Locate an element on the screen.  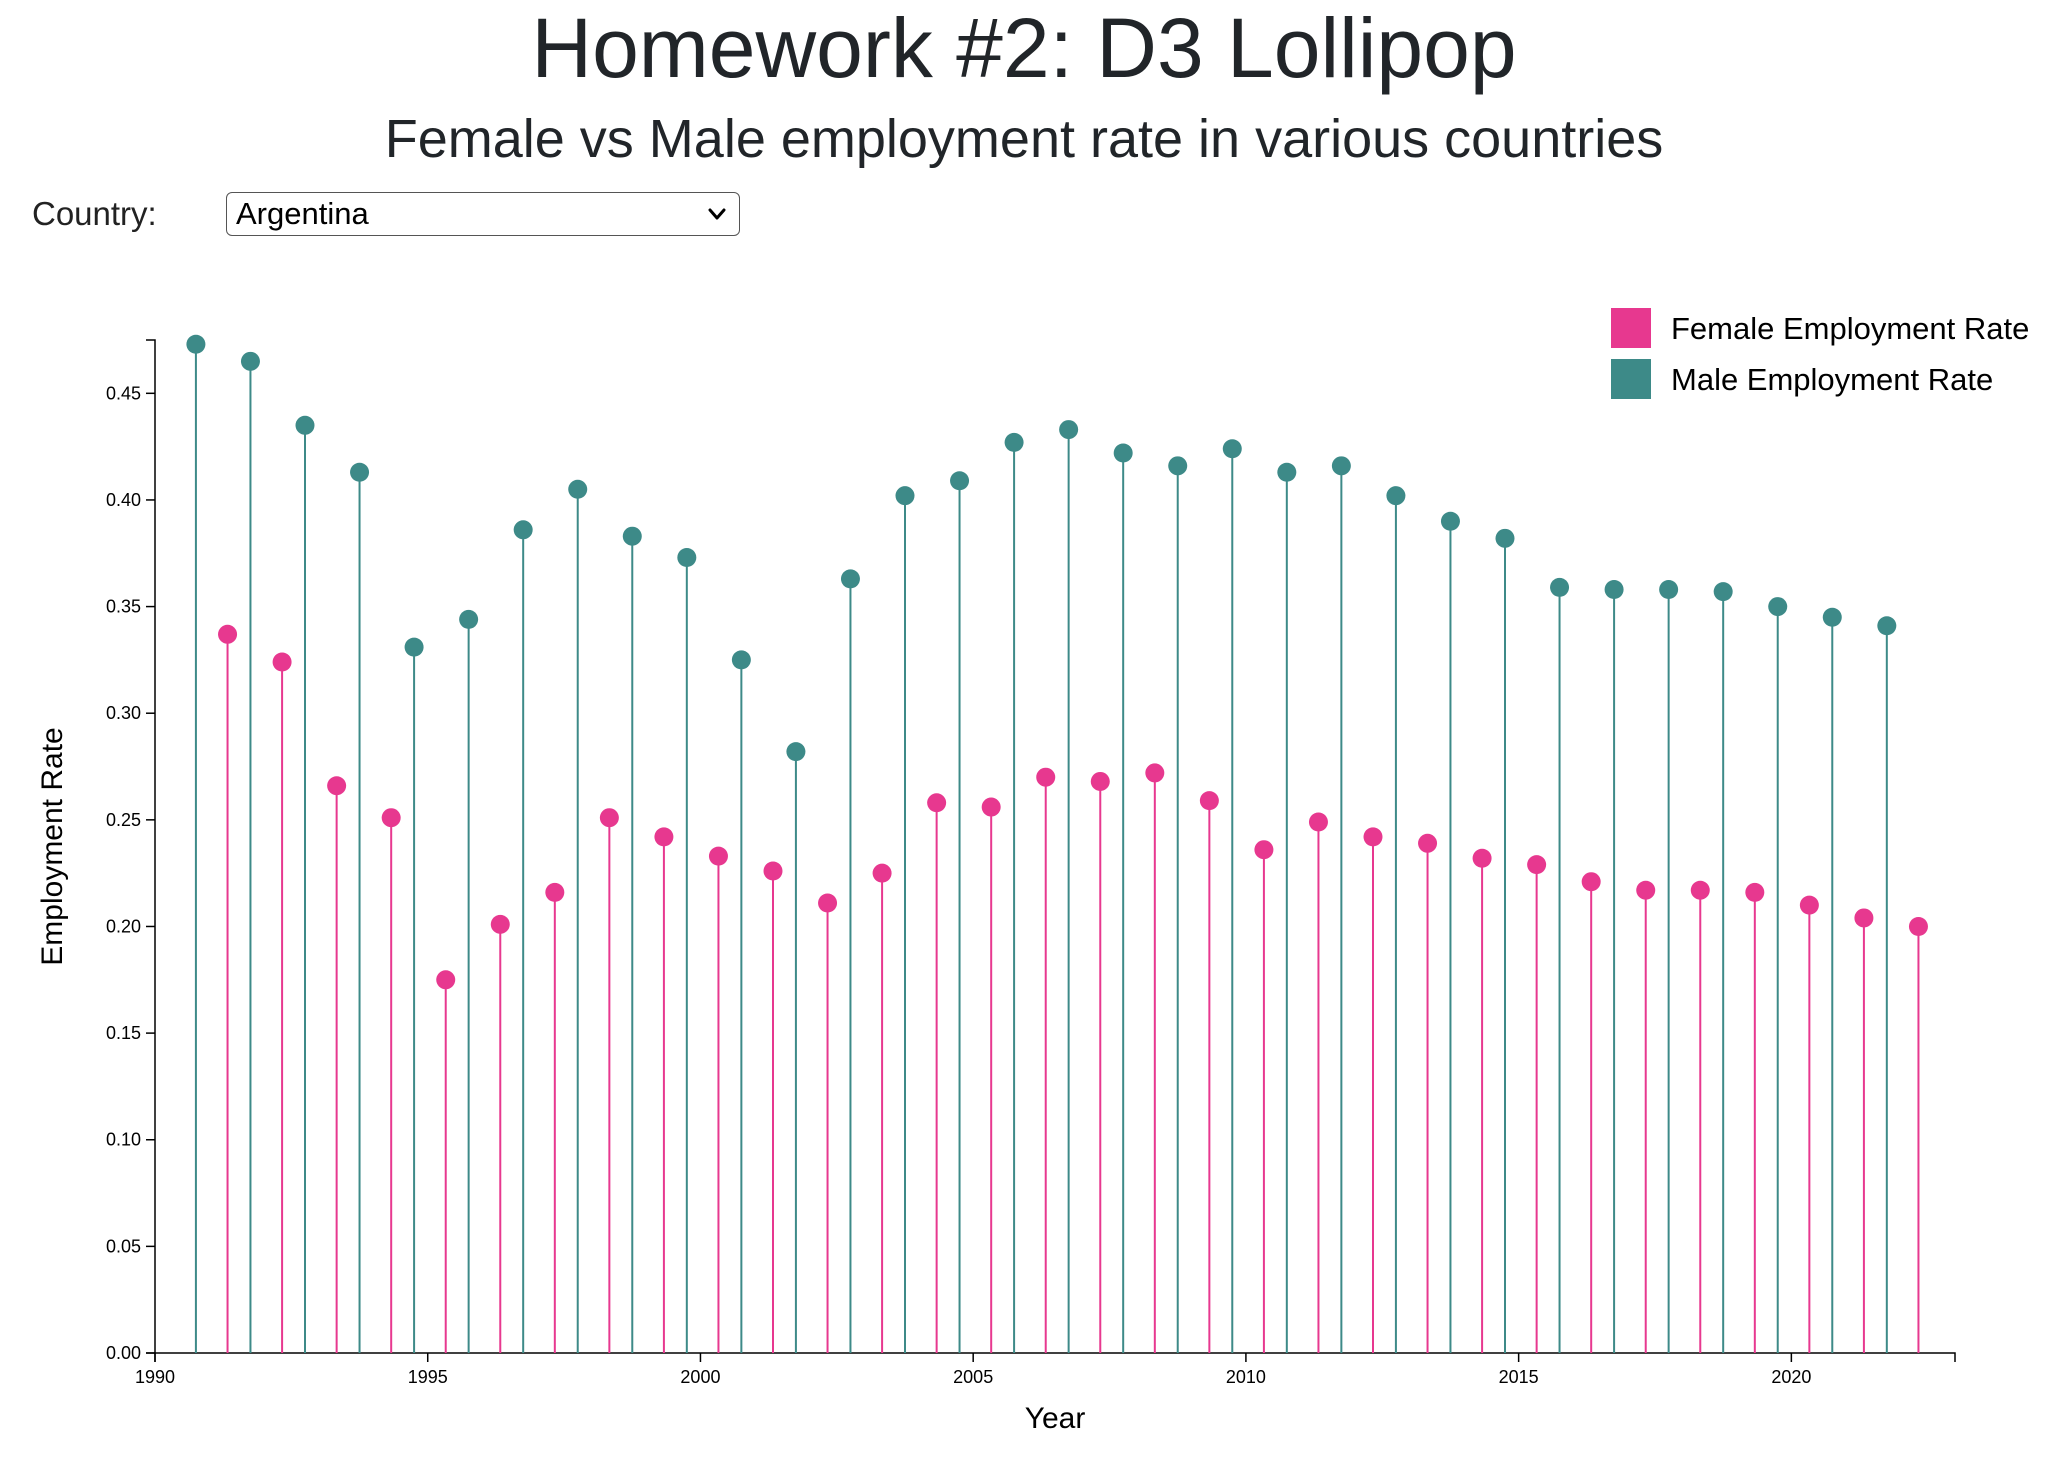
x-tick-label: 1990 is located at coordinates (155, 1377).